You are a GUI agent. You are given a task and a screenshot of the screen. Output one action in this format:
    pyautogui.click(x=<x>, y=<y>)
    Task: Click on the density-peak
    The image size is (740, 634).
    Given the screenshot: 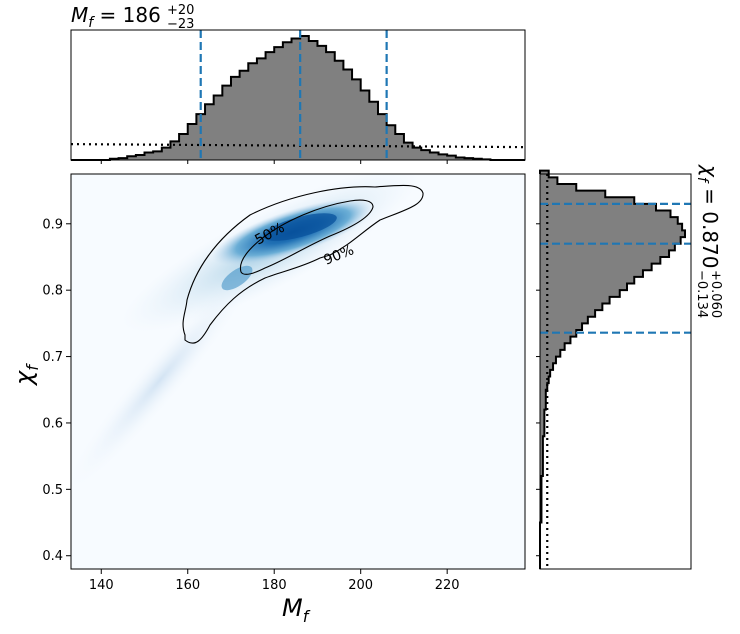 What is the action you would take?
    pyautogui.click(x=300, y=227)
    